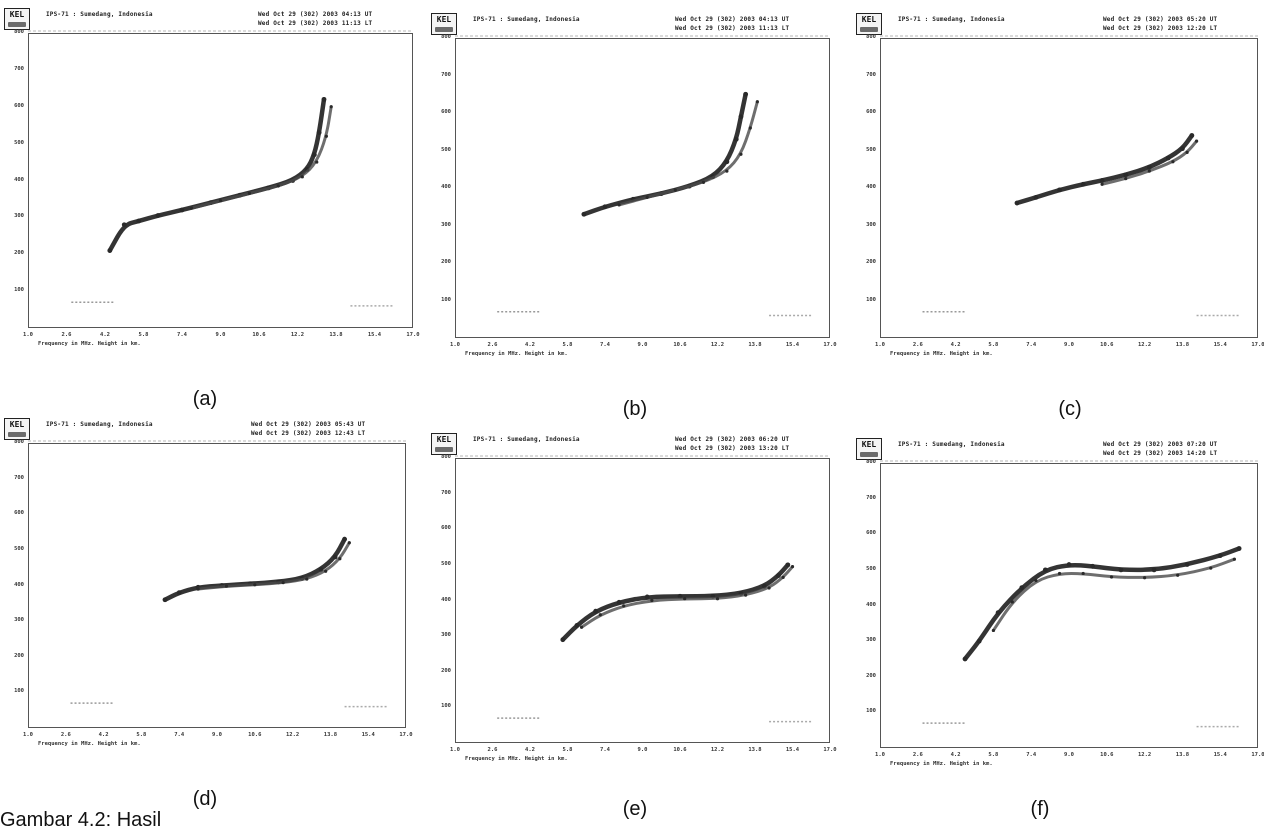  I want to click on y-tick-label: 100, so click(446, 706).